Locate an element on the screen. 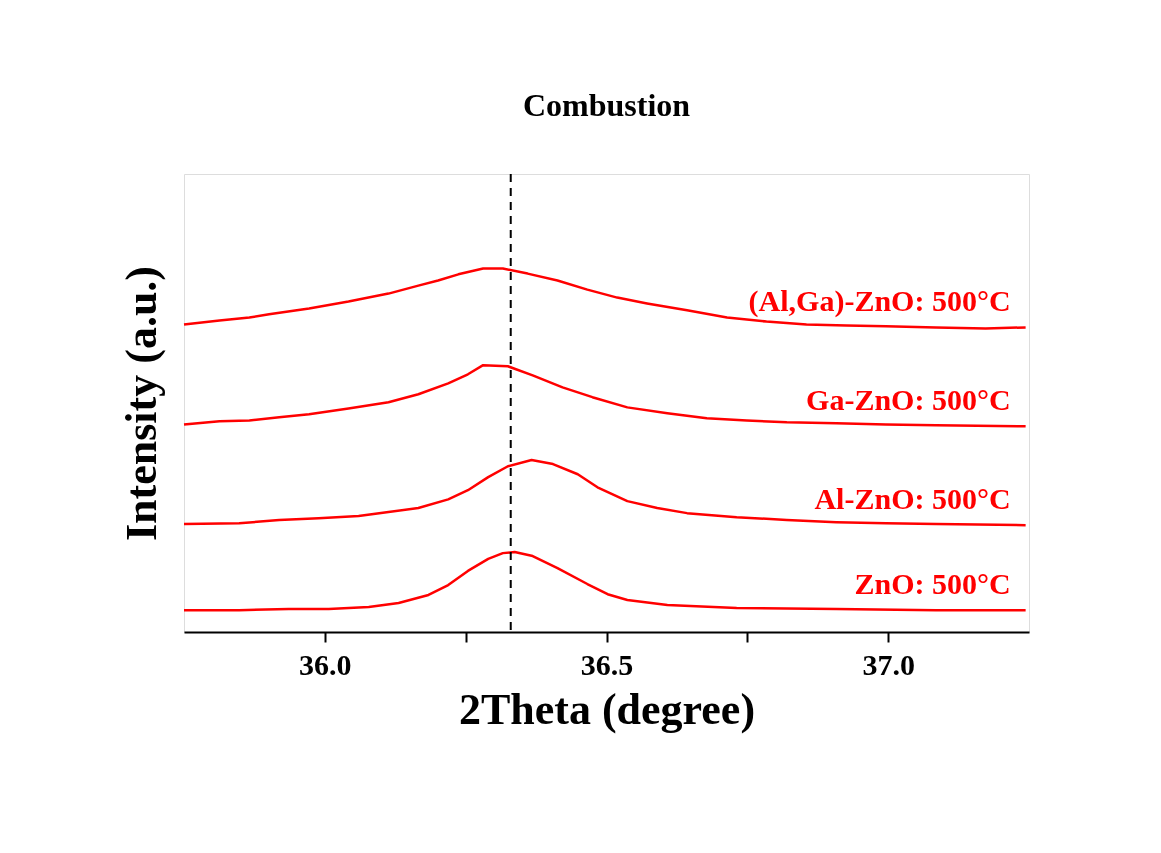 The height and width of the screenshot is (853, 1161). chart-title: Combustion is located at coordinates (606, 105).